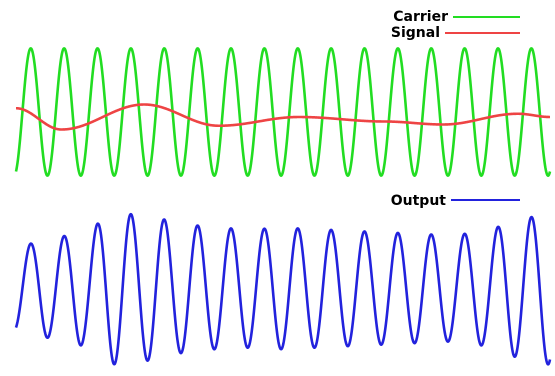 The height and width of the screenshot is (376, 555). I want to click on legend-top: Carrier Signal, so click(455, 25).